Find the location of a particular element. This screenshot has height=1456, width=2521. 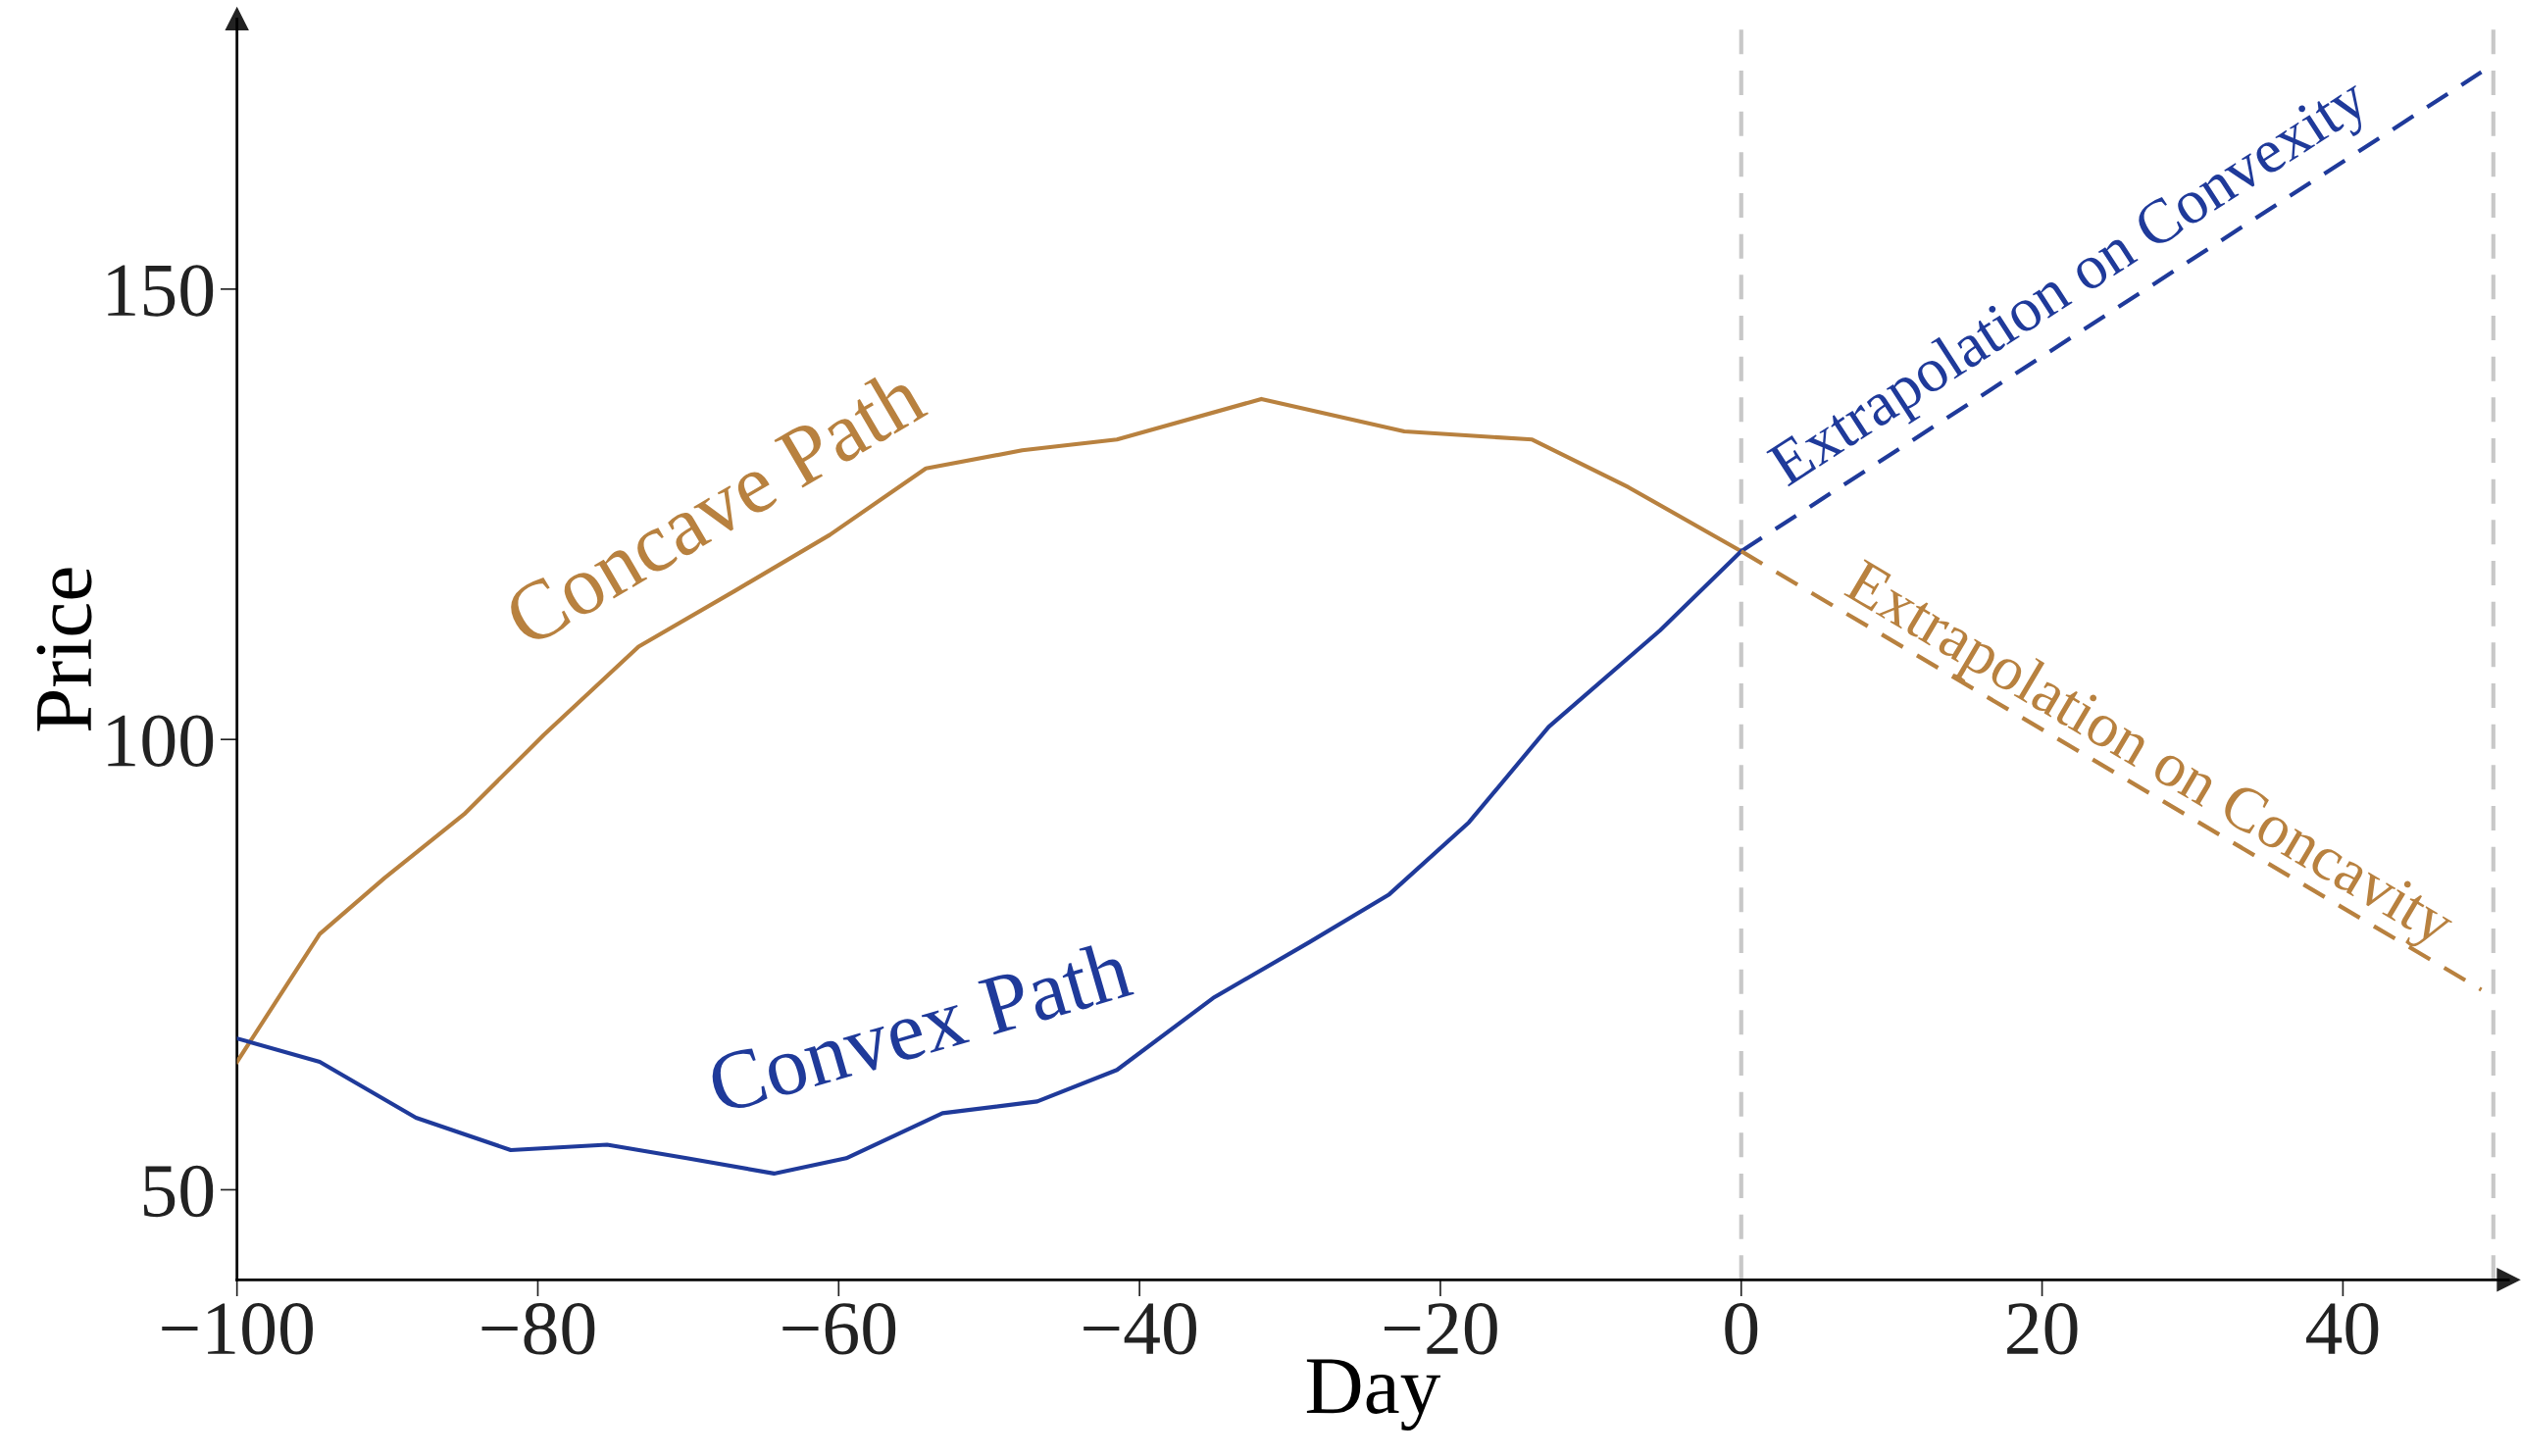

y-tick-label: 50 is located at coordinates (179, 1191).